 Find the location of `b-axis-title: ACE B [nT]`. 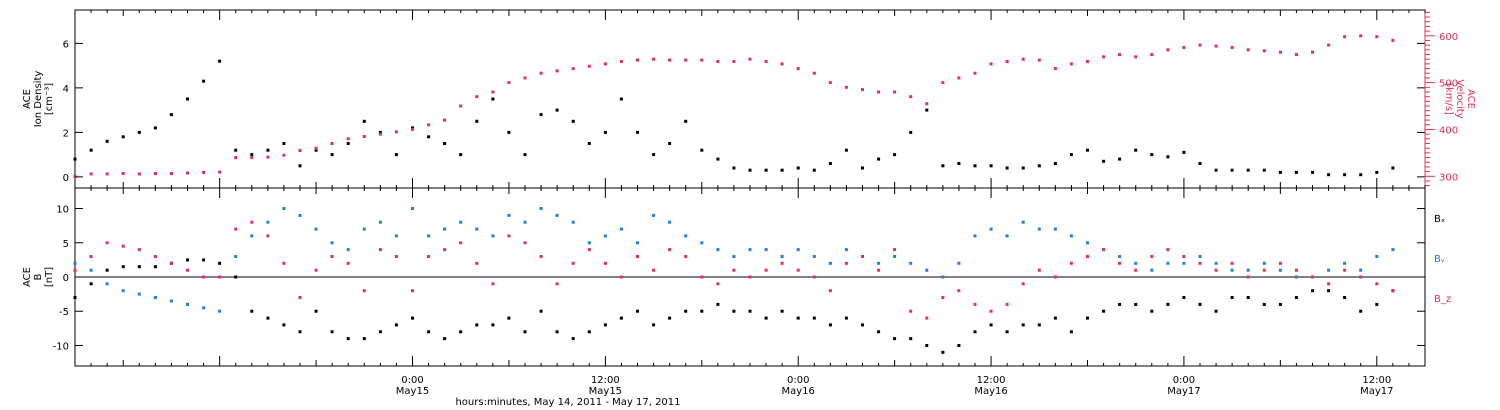

b-axis-title: ACE B [nT] is located at coordinates (38, 277).